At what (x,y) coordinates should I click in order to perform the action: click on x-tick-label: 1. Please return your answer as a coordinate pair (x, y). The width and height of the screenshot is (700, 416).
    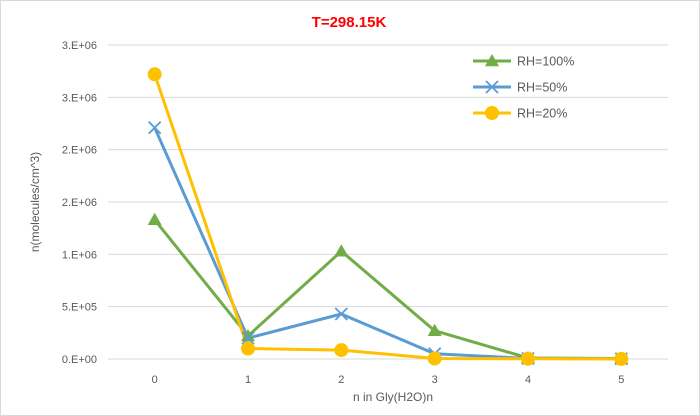
    Looking at the image, I should click on (248, 380).